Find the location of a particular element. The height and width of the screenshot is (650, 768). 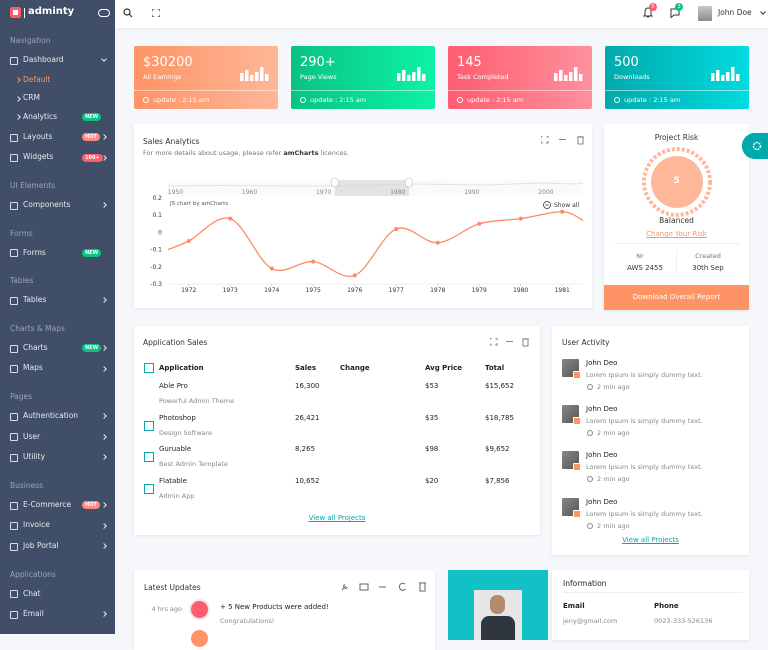

menu-toggle is located at coordinates (104, 13).